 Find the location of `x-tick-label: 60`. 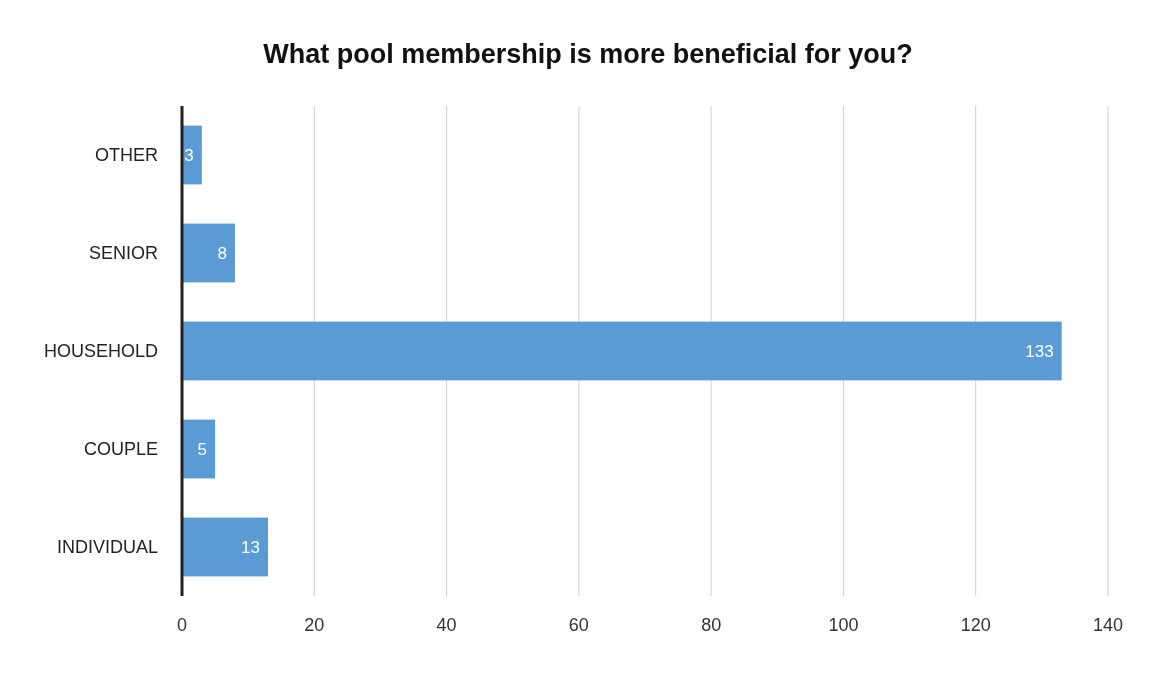

x-tick-label: 60 is located at coordinates (578, 625).